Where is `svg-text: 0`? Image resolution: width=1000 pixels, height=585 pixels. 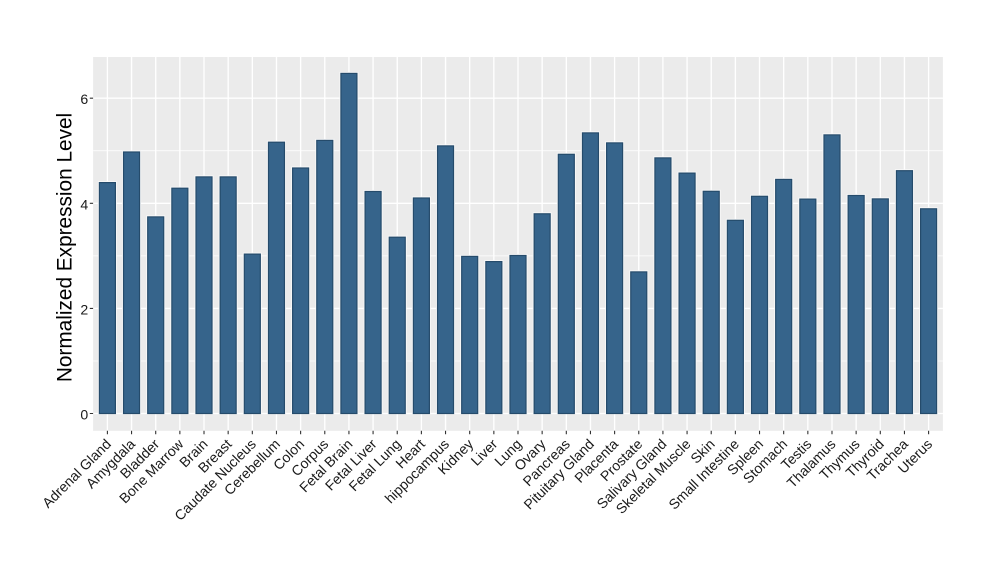 svg-text: 0 is located at coordinates (84, 415).